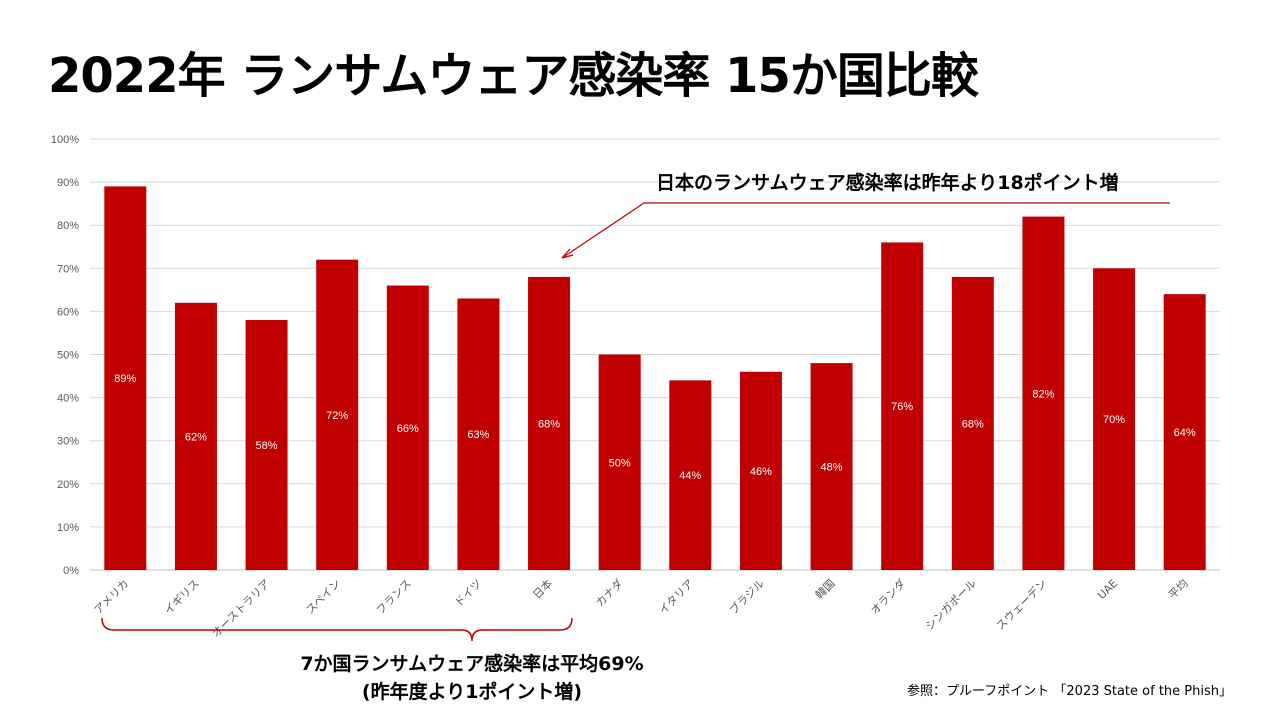  I want to click on group-bracket, so click(337, 629).